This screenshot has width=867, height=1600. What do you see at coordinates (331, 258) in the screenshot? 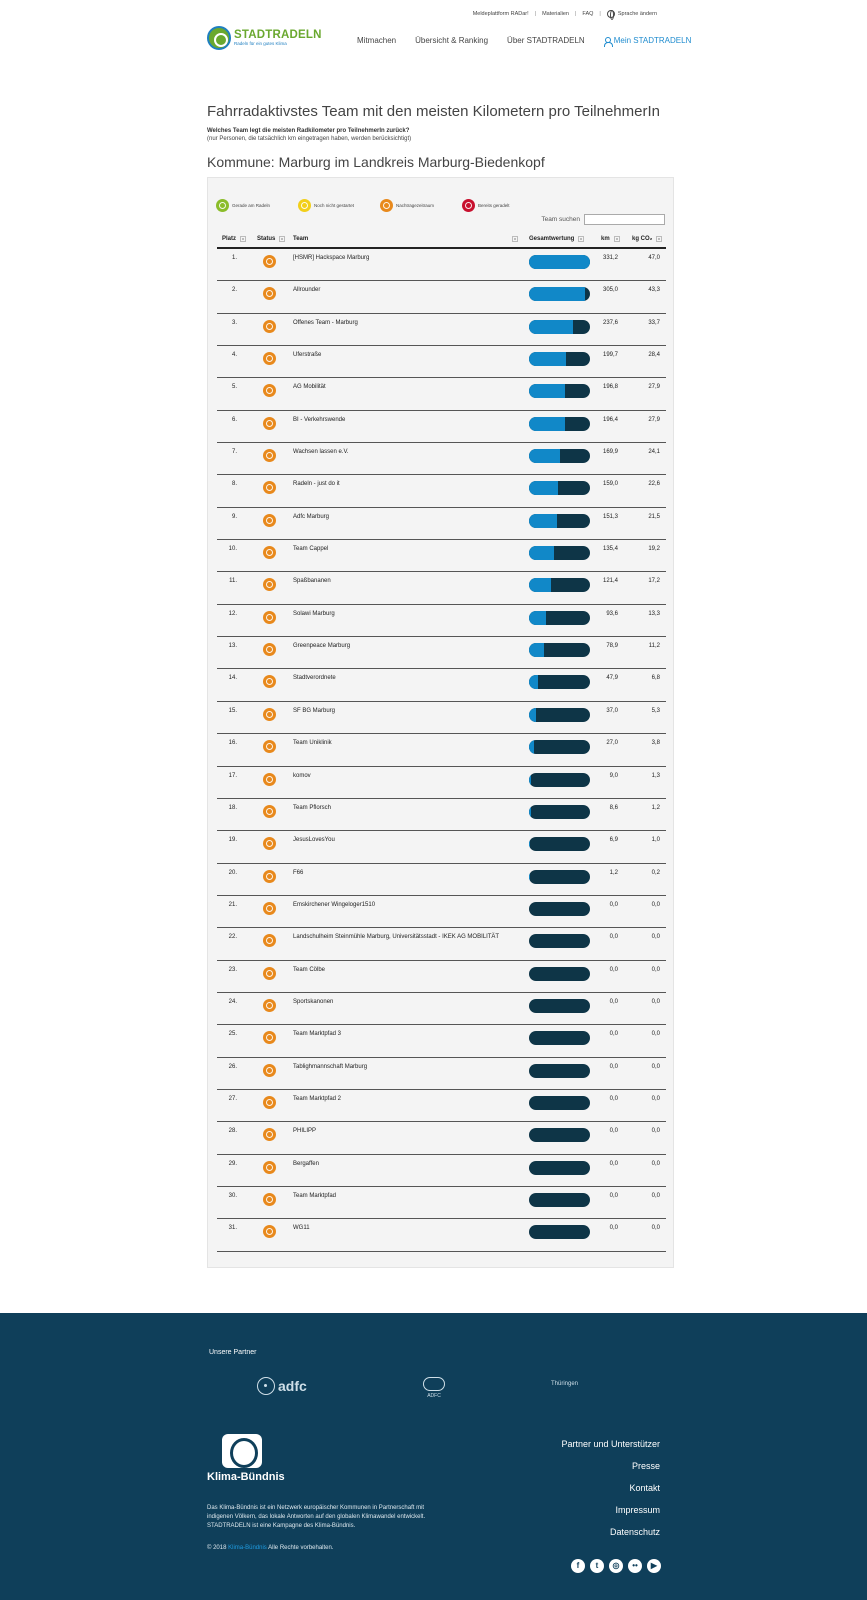
I see `team-name: [HSMR] Hackspace Marburg` at bounding box center [331, 258].